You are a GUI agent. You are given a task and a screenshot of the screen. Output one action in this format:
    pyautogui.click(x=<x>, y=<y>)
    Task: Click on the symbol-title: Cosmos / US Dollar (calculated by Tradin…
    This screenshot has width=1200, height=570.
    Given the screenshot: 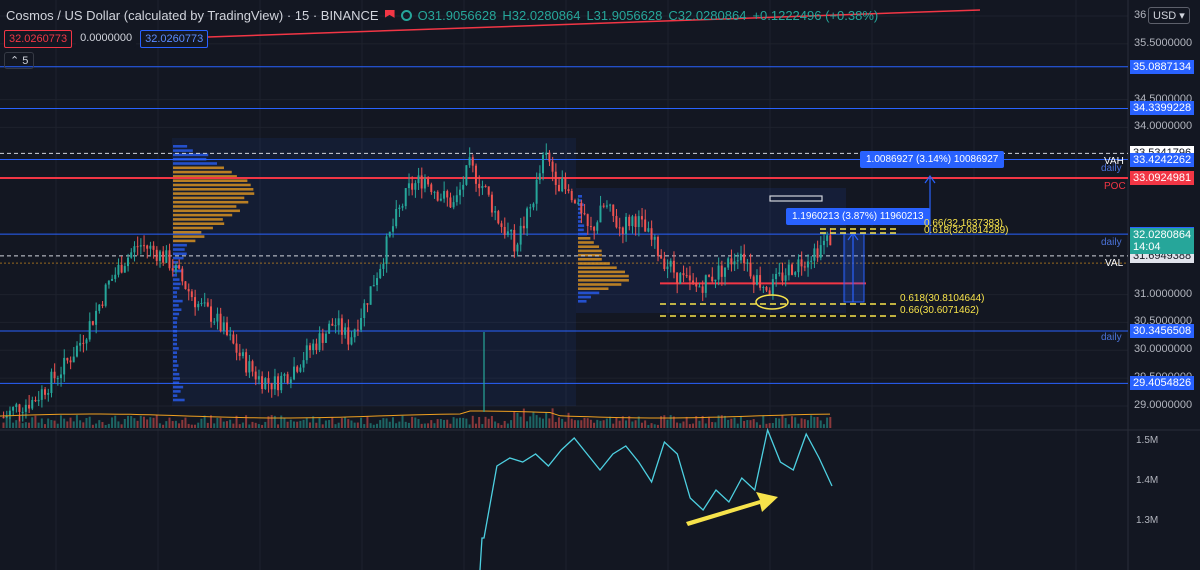 What is the action you would take?
    pyautogui.click(x=192, y=15)
    